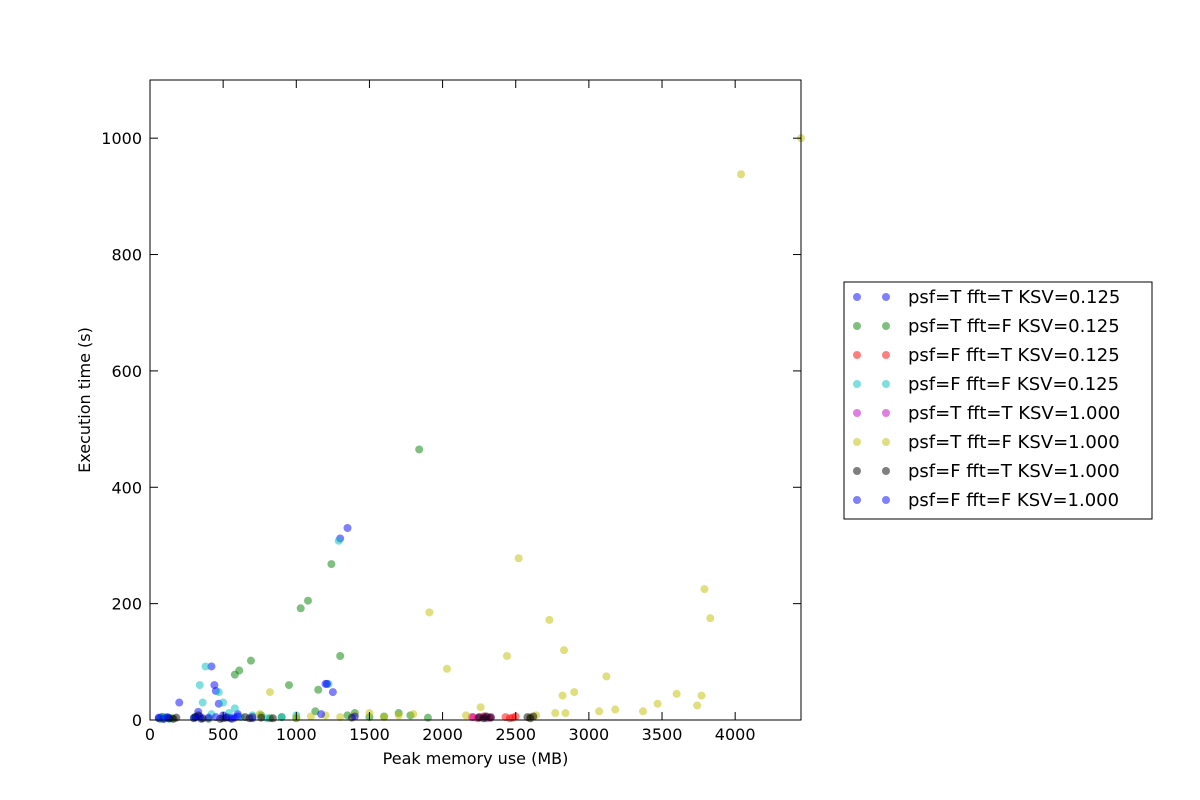  I want to click on legend-item: psf=T fft=T KSV=0.125, so click(986, 297).